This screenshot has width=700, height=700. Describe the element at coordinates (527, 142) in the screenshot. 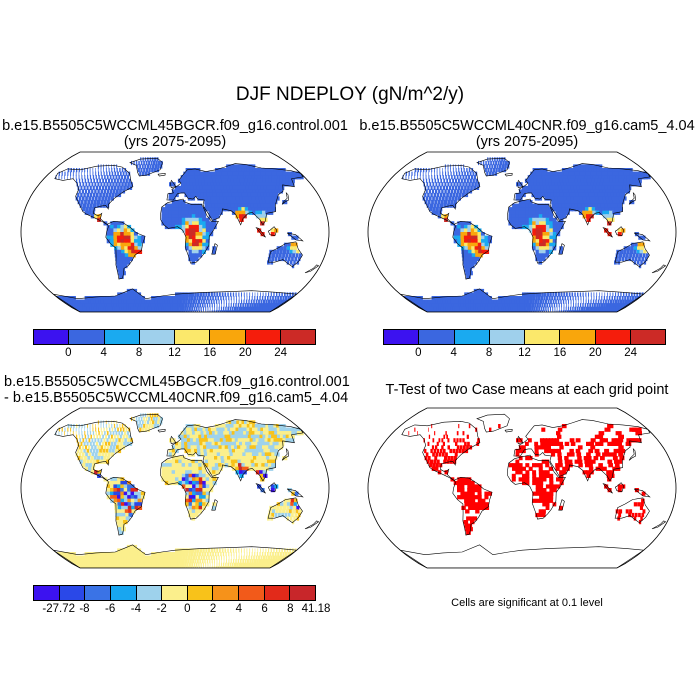

I see `panel2-title-line2: (yrs 2075-2095)` at that location.